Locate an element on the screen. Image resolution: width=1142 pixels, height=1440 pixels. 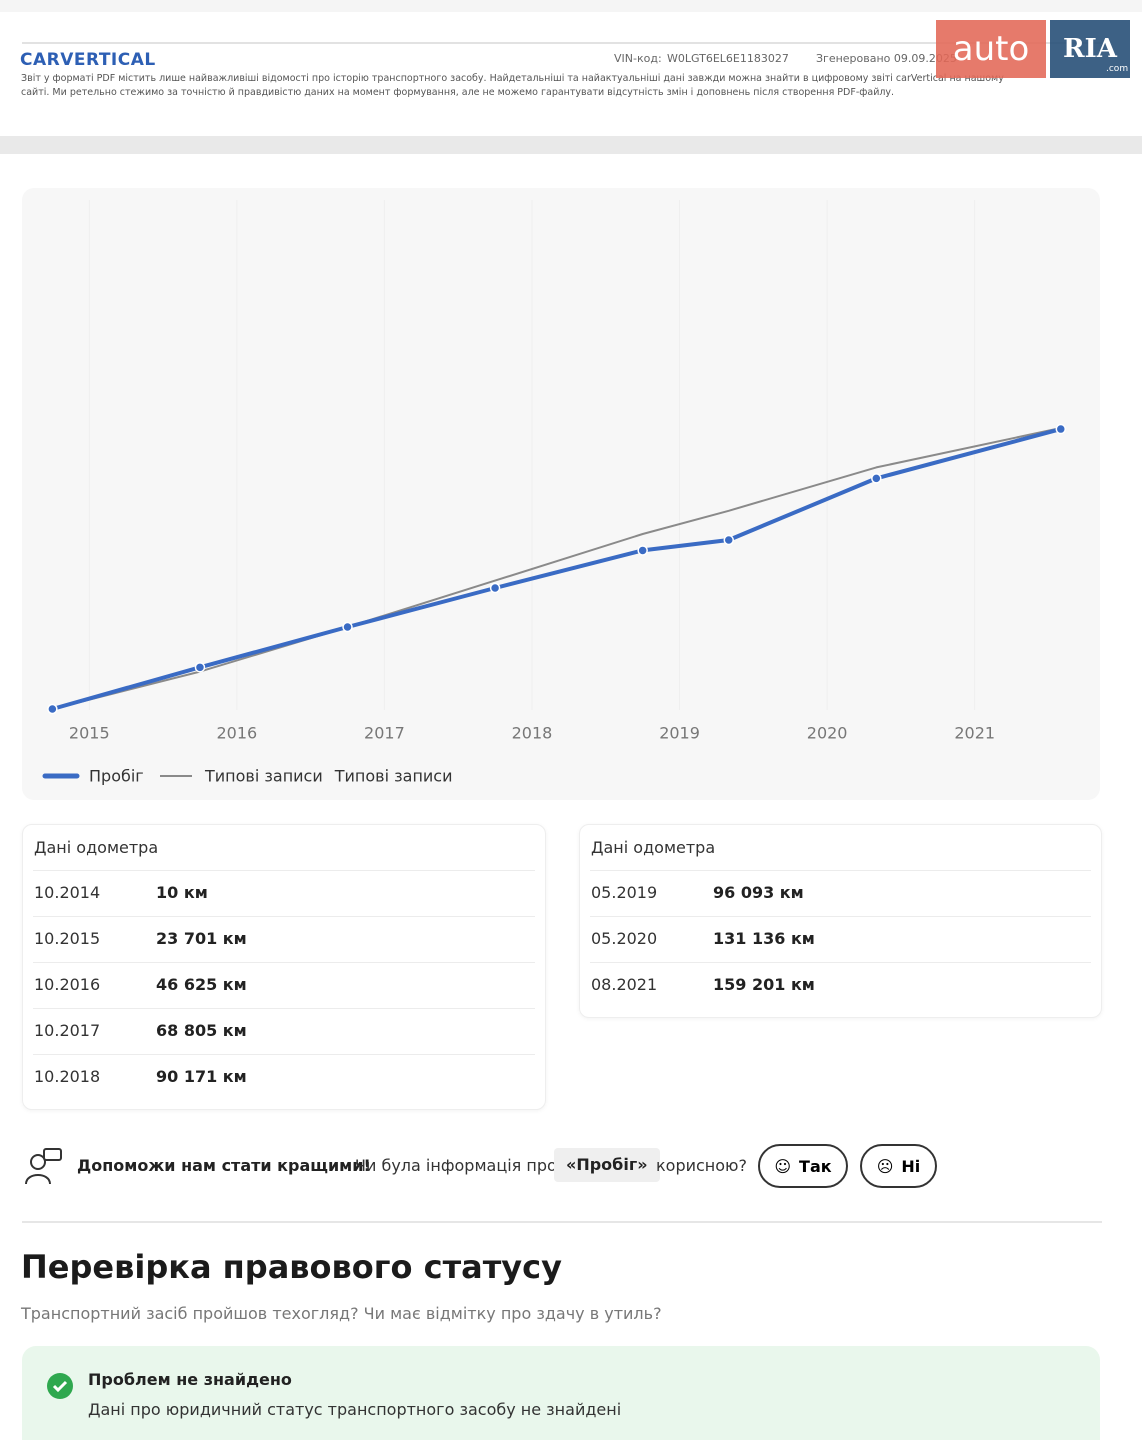
feedback-tail: корисною? is located at coordinates (702, 1165).